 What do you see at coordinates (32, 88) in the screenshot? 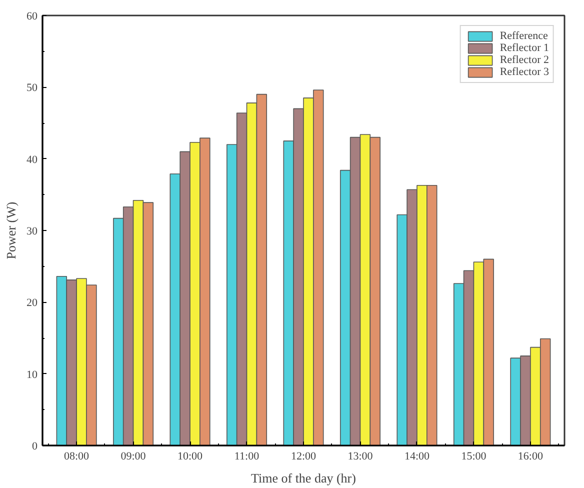
I see `y-tick-label: 50` at bounding box center [32, 88].